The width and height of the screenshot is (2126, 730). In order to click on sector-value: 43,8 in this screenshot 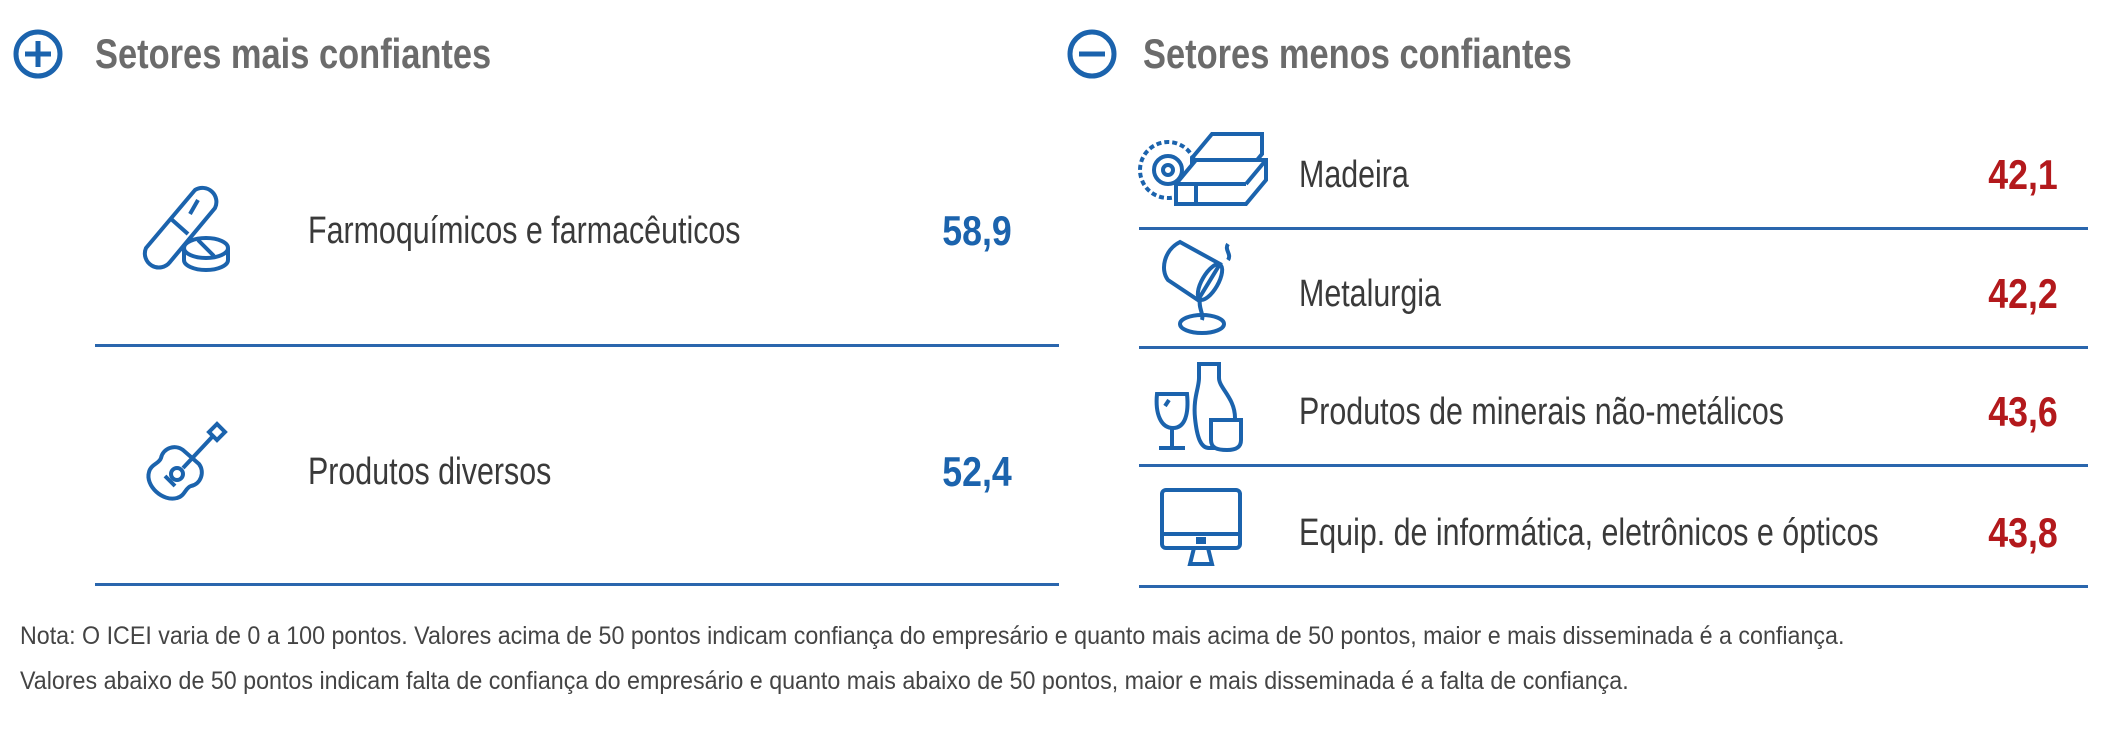, I will do `click(2023, 532)`.